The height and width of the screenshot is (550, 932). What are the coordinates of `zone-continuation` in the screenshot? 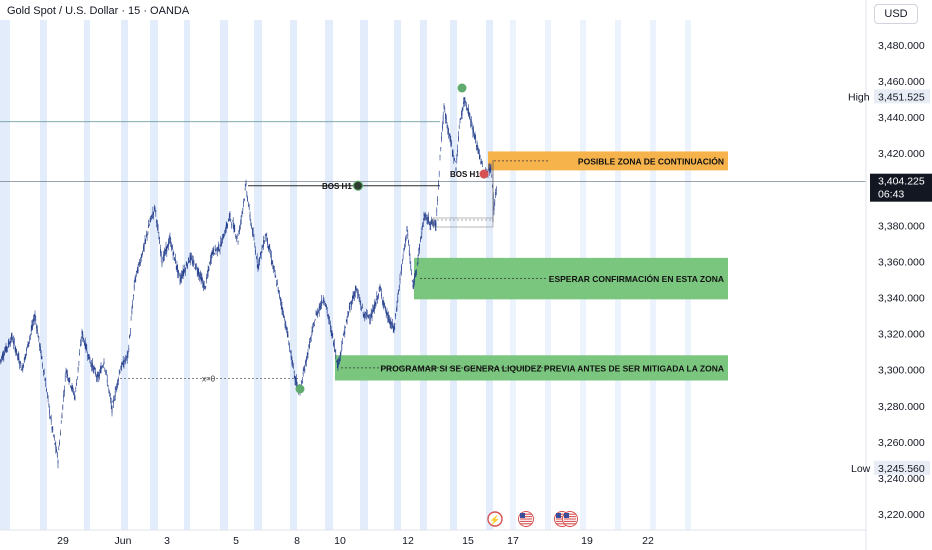 It's located at (608, 161).